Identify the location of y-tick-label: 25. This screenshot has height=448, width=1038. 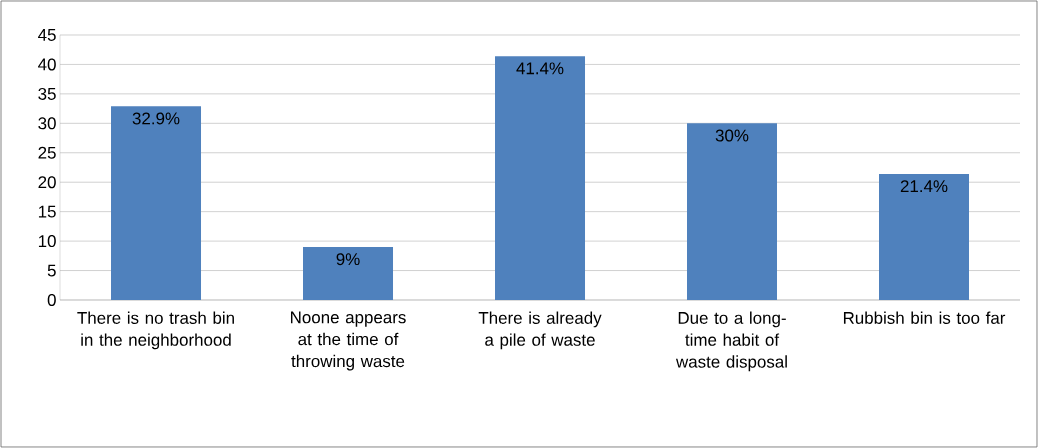
(47, 152).